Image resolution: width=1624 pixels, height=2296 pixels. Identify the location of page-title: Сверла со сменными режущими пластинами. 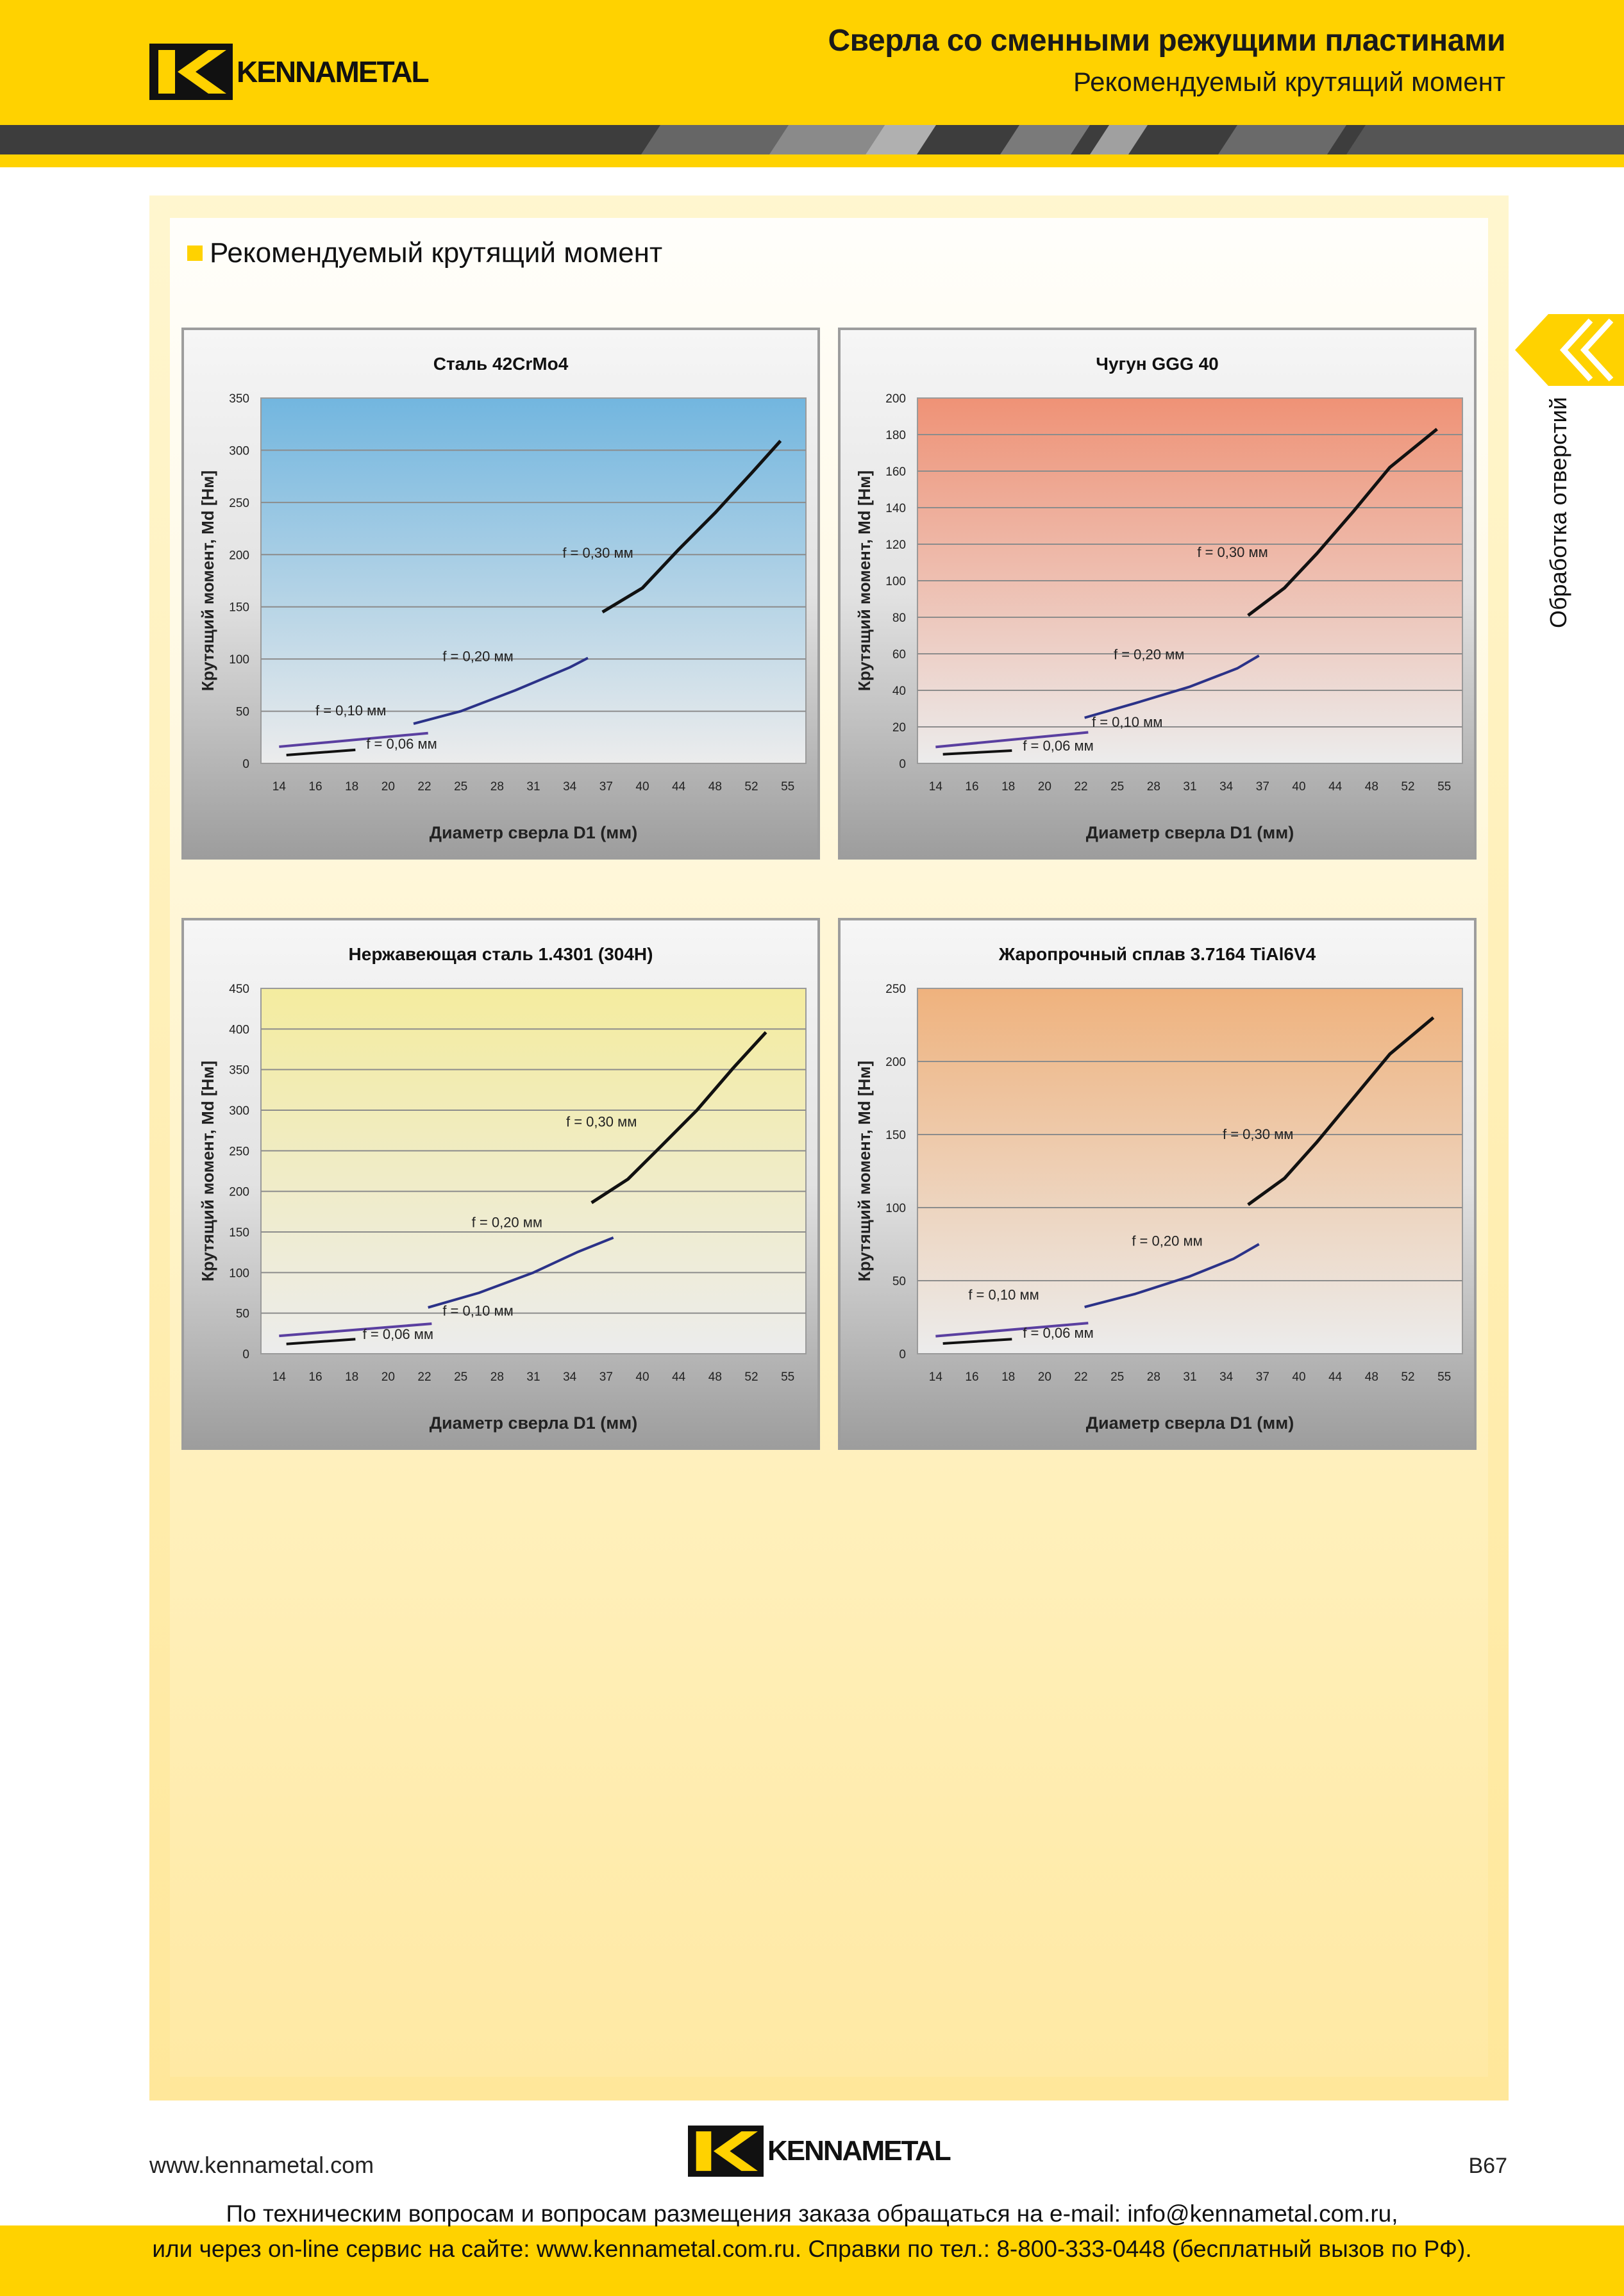
(1166, 41).